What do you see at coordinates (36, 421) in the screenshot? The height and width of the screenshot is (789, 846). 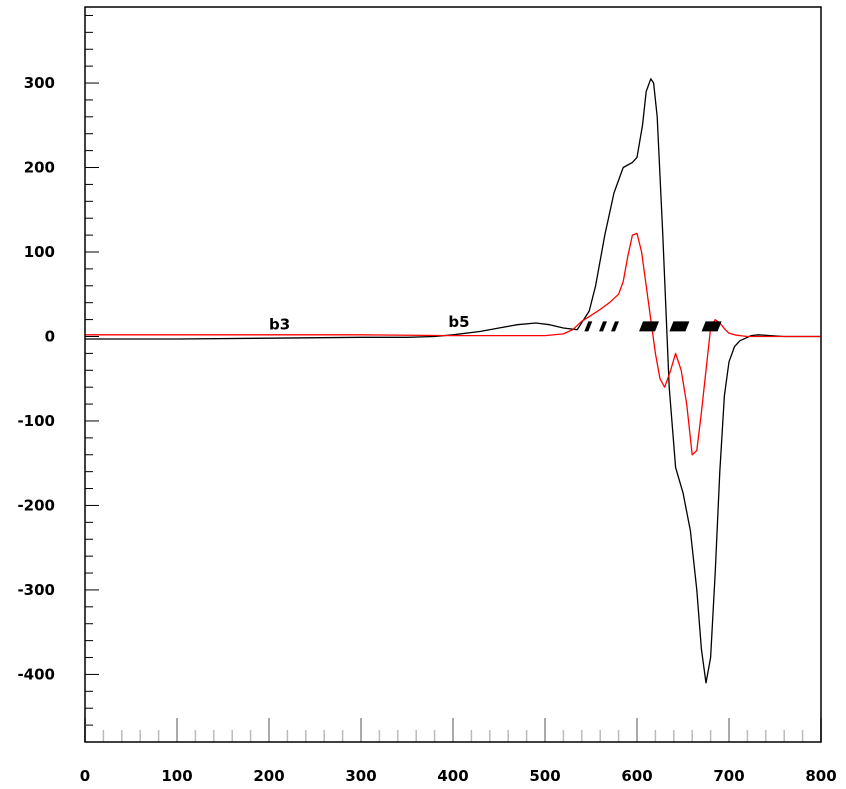 I see `y-tick-label: -100` at bounding box center [36, 421].